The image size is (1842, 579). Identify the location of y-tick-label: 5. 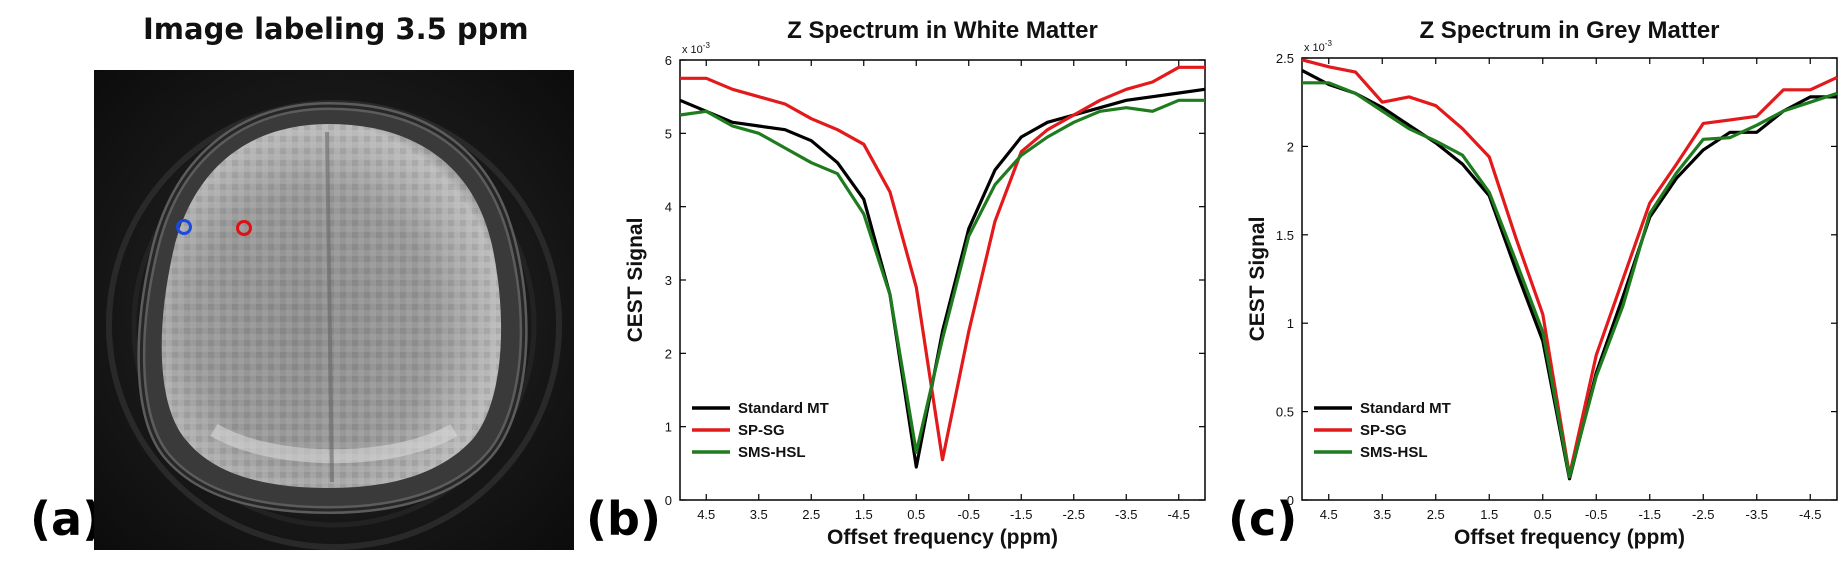
(668, 133).